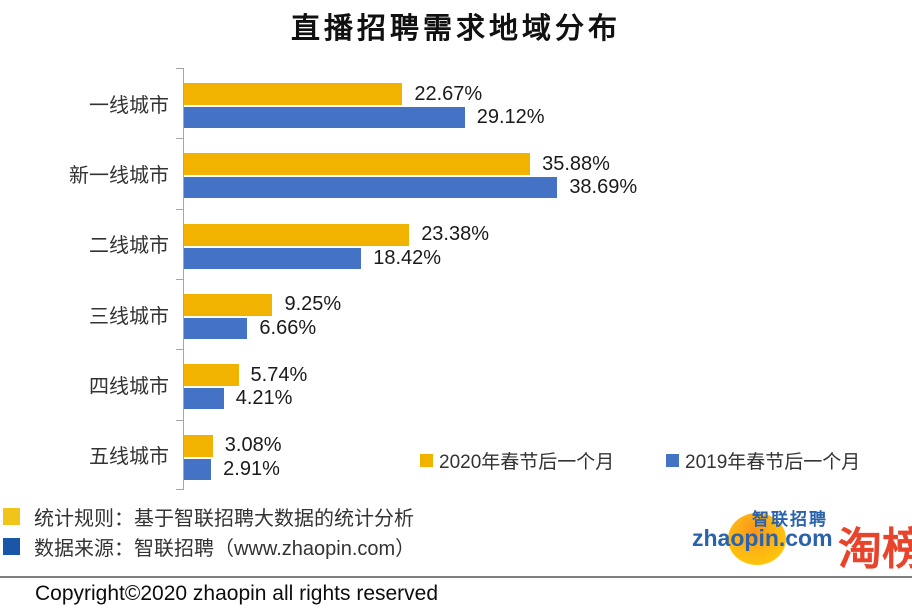 The height and width of the screenshot is (610, 912). I want to click on footnote-row: 数据来源：智联招聘（www.zhaopin.com）, so click(209, 546).